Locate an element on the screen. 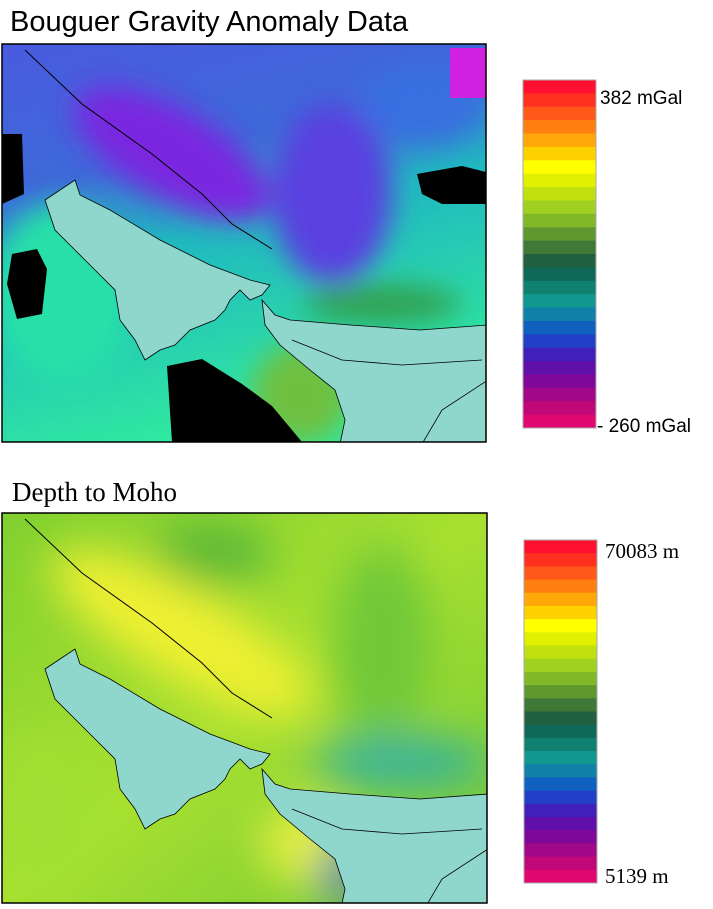 The image size is (713, 909). panel-title: Depth to Moho is located at coordinates (94, 492).